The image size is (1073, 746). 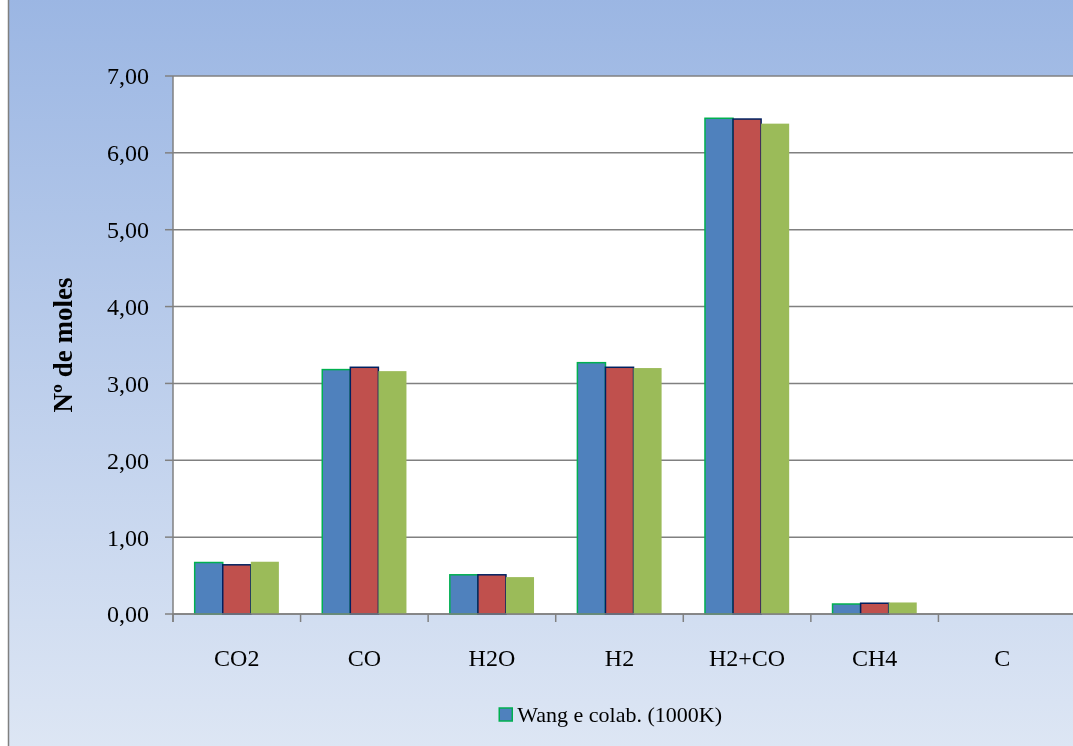 What do you see at coordinates (128, 306) in the screenshot?
I see `y-tick-label: 4,00` at bounding box center [128, 306].